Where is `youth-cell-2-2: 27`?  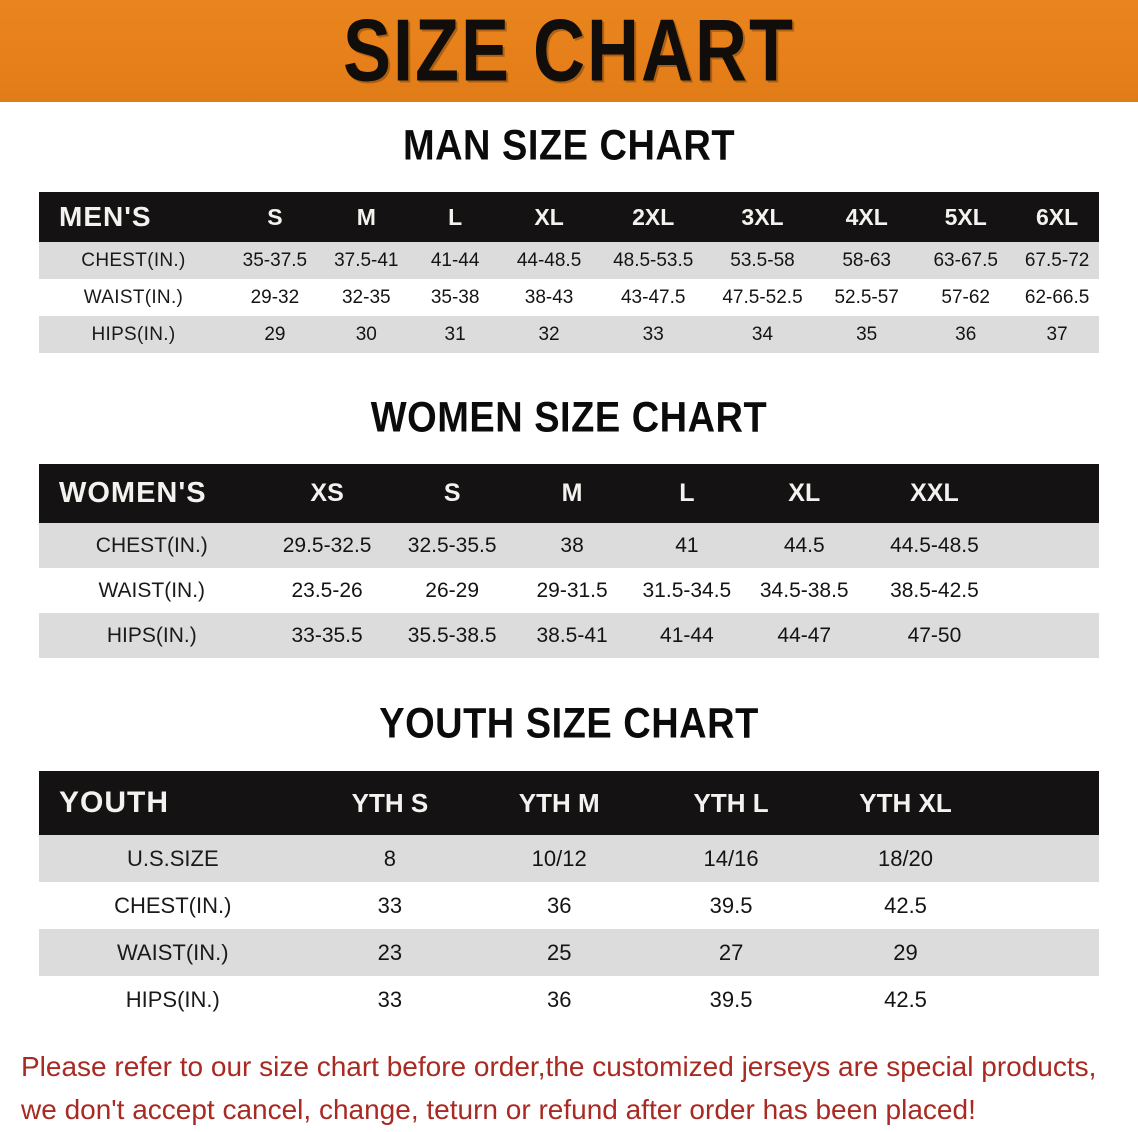
youth-cell-2-2: 27 is located at coordinates (731, 952).